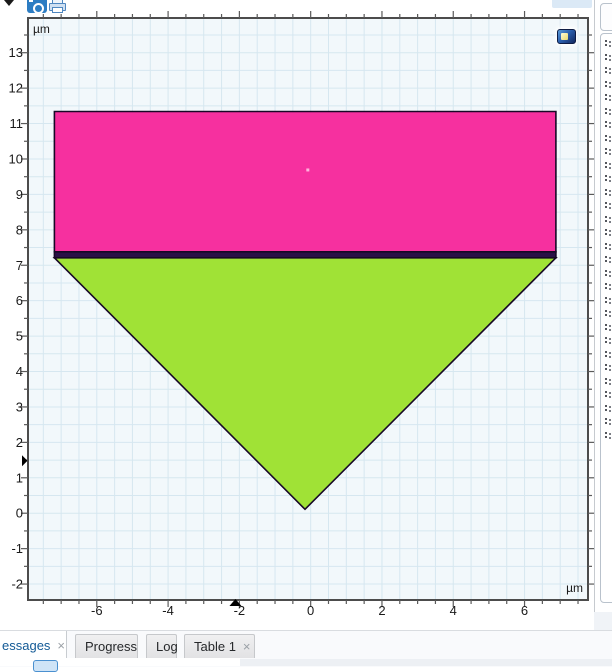 This screenshot has width=612, height=672. I want to click on toolbar-highlight-fragment, so click(572, 4).